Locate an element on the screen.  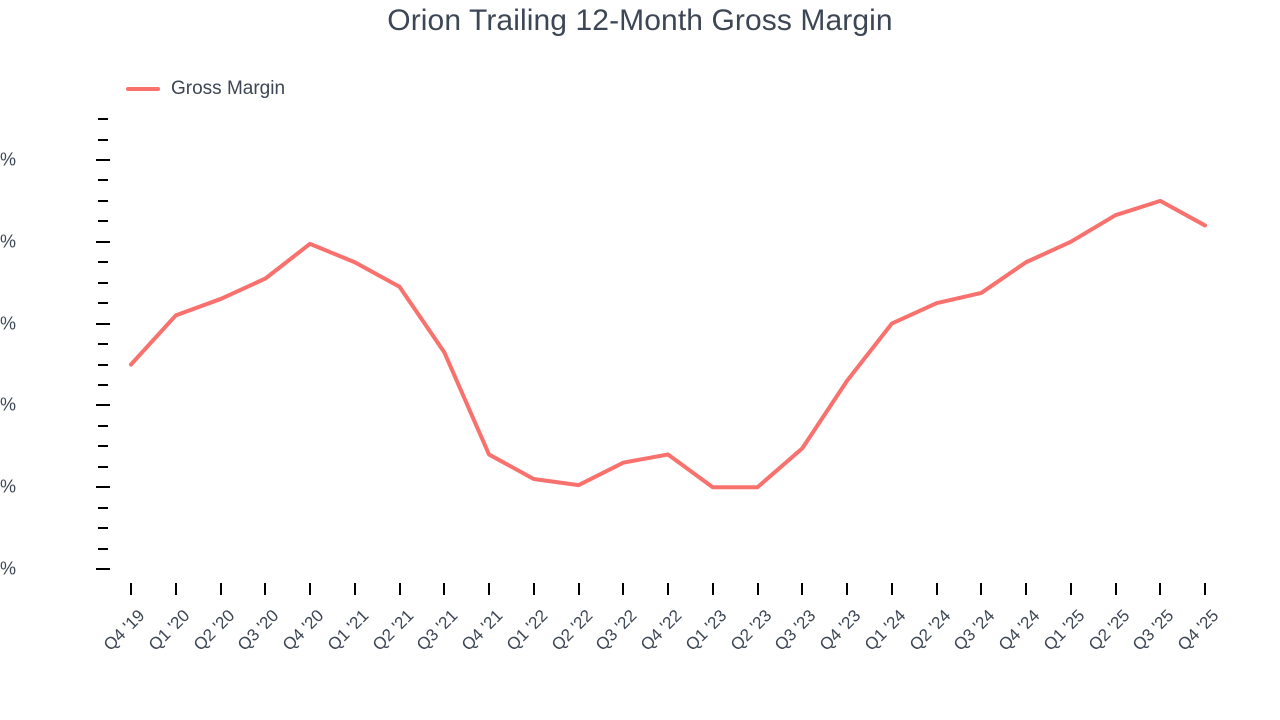
y-tick-label: 8% is located at coordinates (8, 404).